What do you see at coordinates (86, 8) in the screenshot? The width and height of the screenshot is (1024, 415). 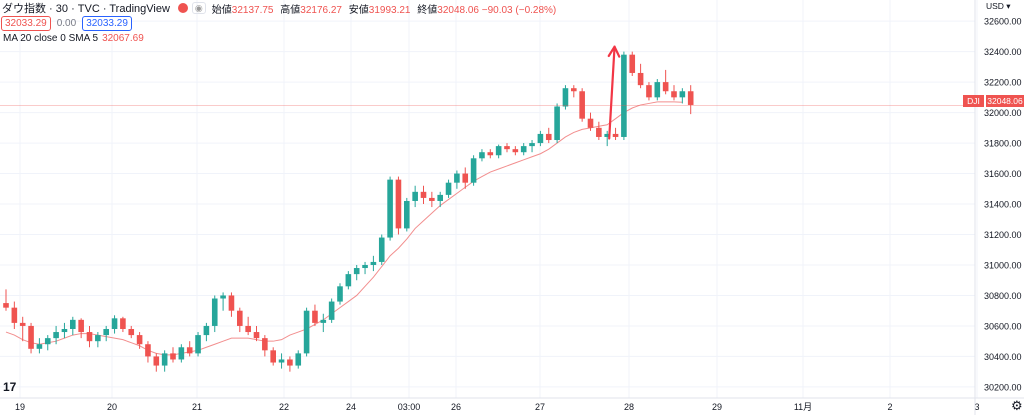 I see `symbol-title: ダウ指数 · 30 · TVC · TradingView` at bounding box center [86, 8].